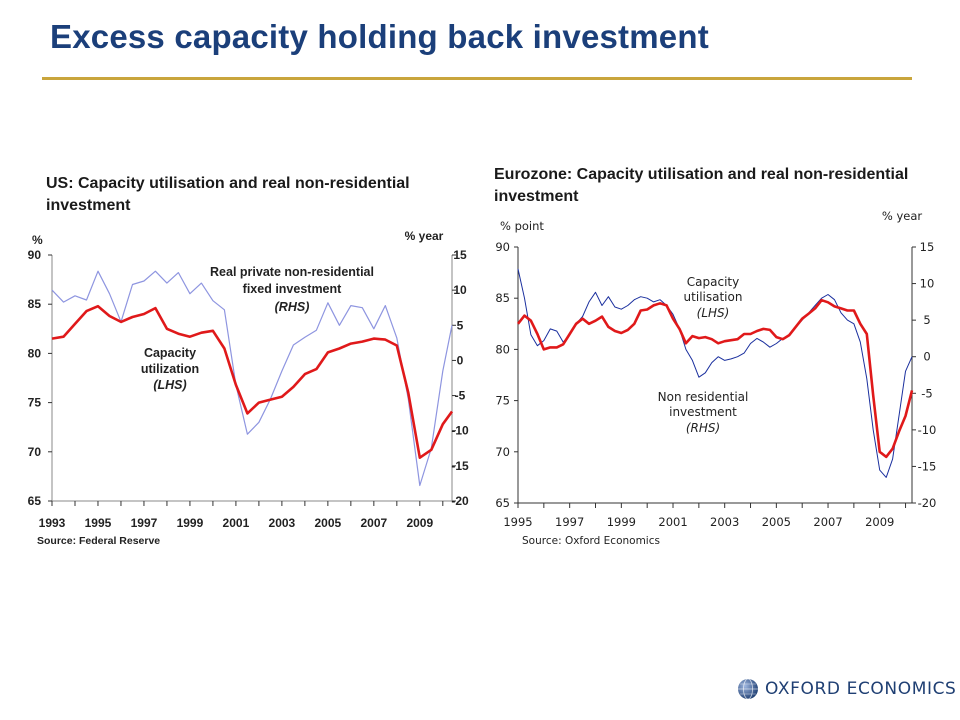 This screenshot has height=720, width=960. I want to click on series-label-line: investment, so click(703, 412).